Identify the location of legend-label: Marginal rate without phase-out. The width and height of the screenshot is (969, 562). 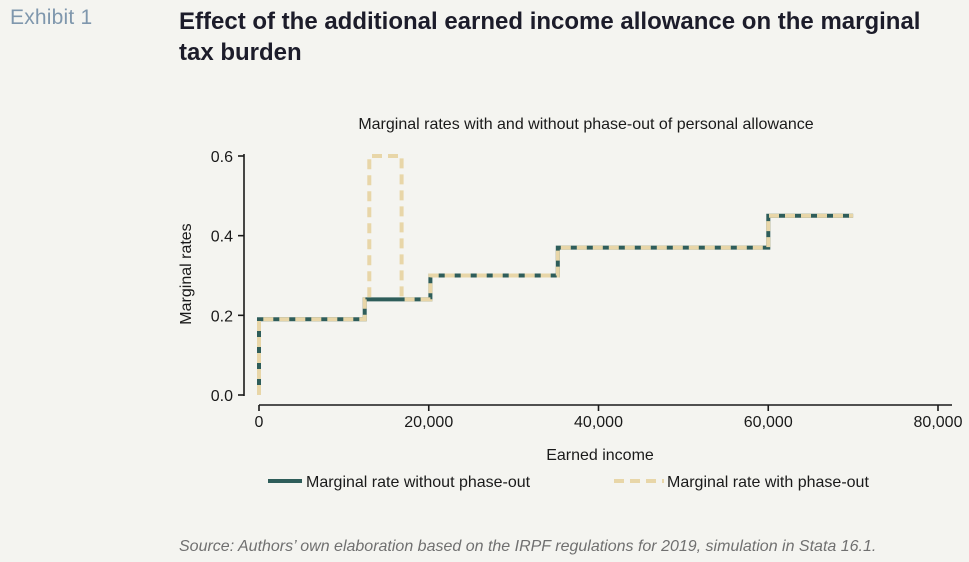
(418, 482).